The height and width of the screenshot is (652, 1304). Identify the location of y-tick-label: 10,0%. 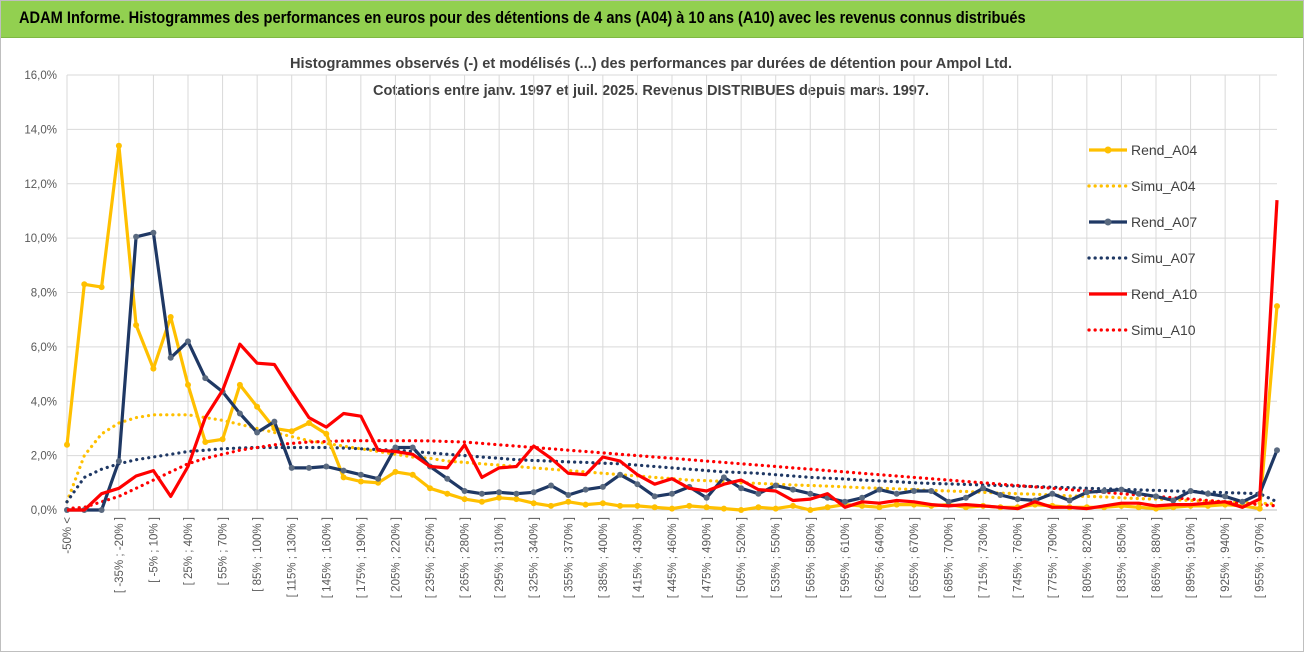
(40, 239).